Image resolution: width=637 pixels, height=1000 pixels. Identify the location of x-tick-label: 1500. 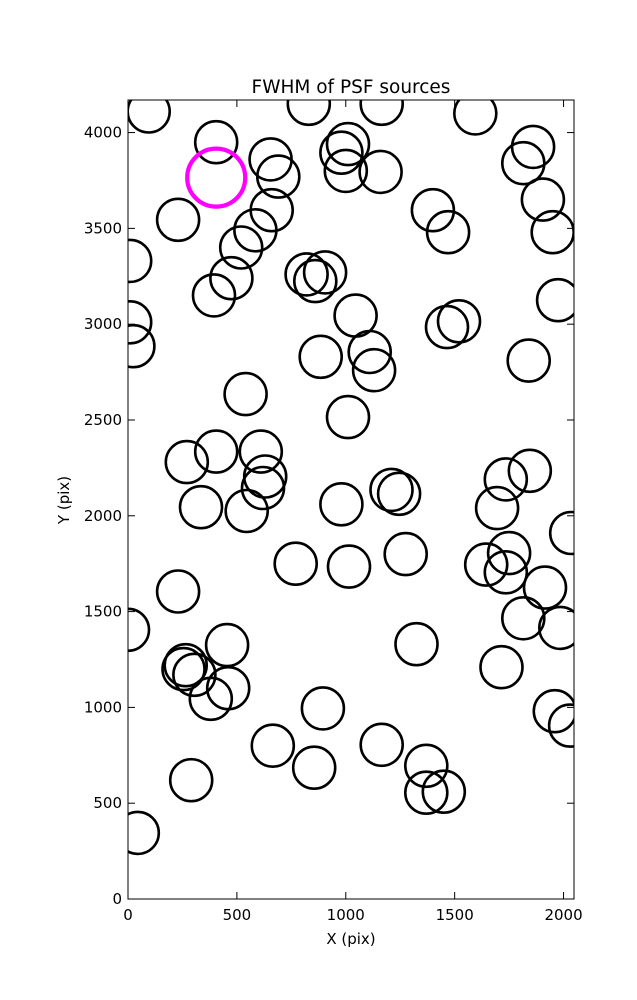
(455, 915).